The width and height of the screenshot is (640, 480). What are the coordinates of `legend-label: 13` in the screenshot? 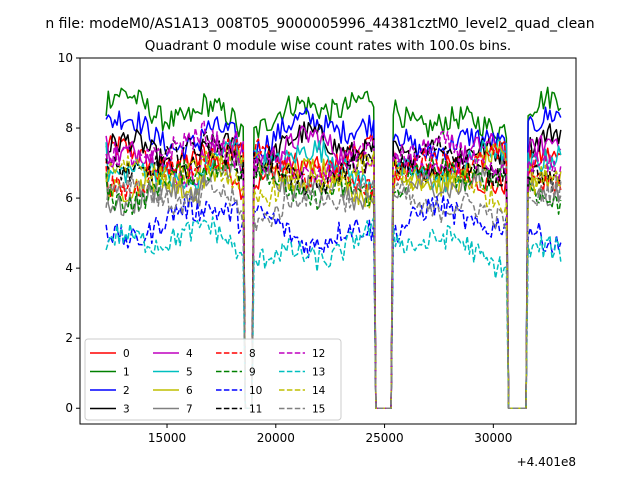 It's located at (318, 373).